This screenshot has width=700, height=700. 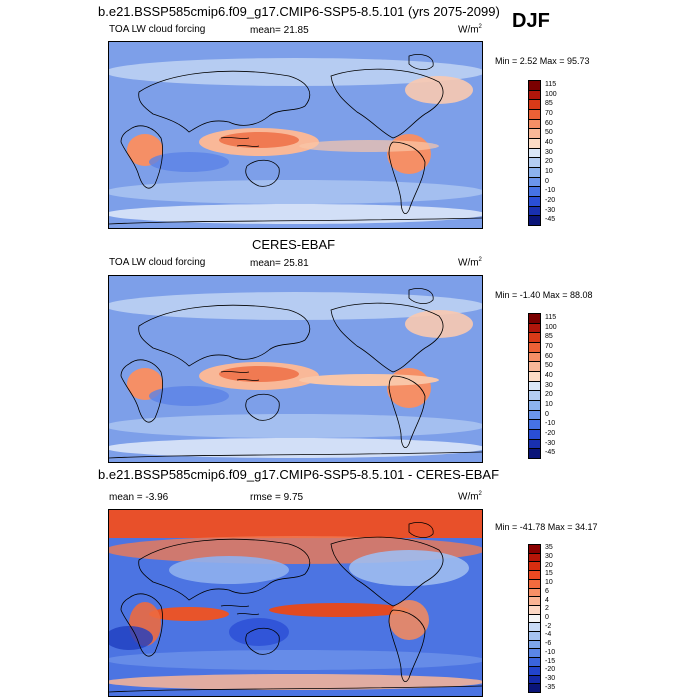 What do you see at coordinates (547, 609) in the screenshot?
I see `colorbar-level-label: 2` at bounding box center [547, 609].